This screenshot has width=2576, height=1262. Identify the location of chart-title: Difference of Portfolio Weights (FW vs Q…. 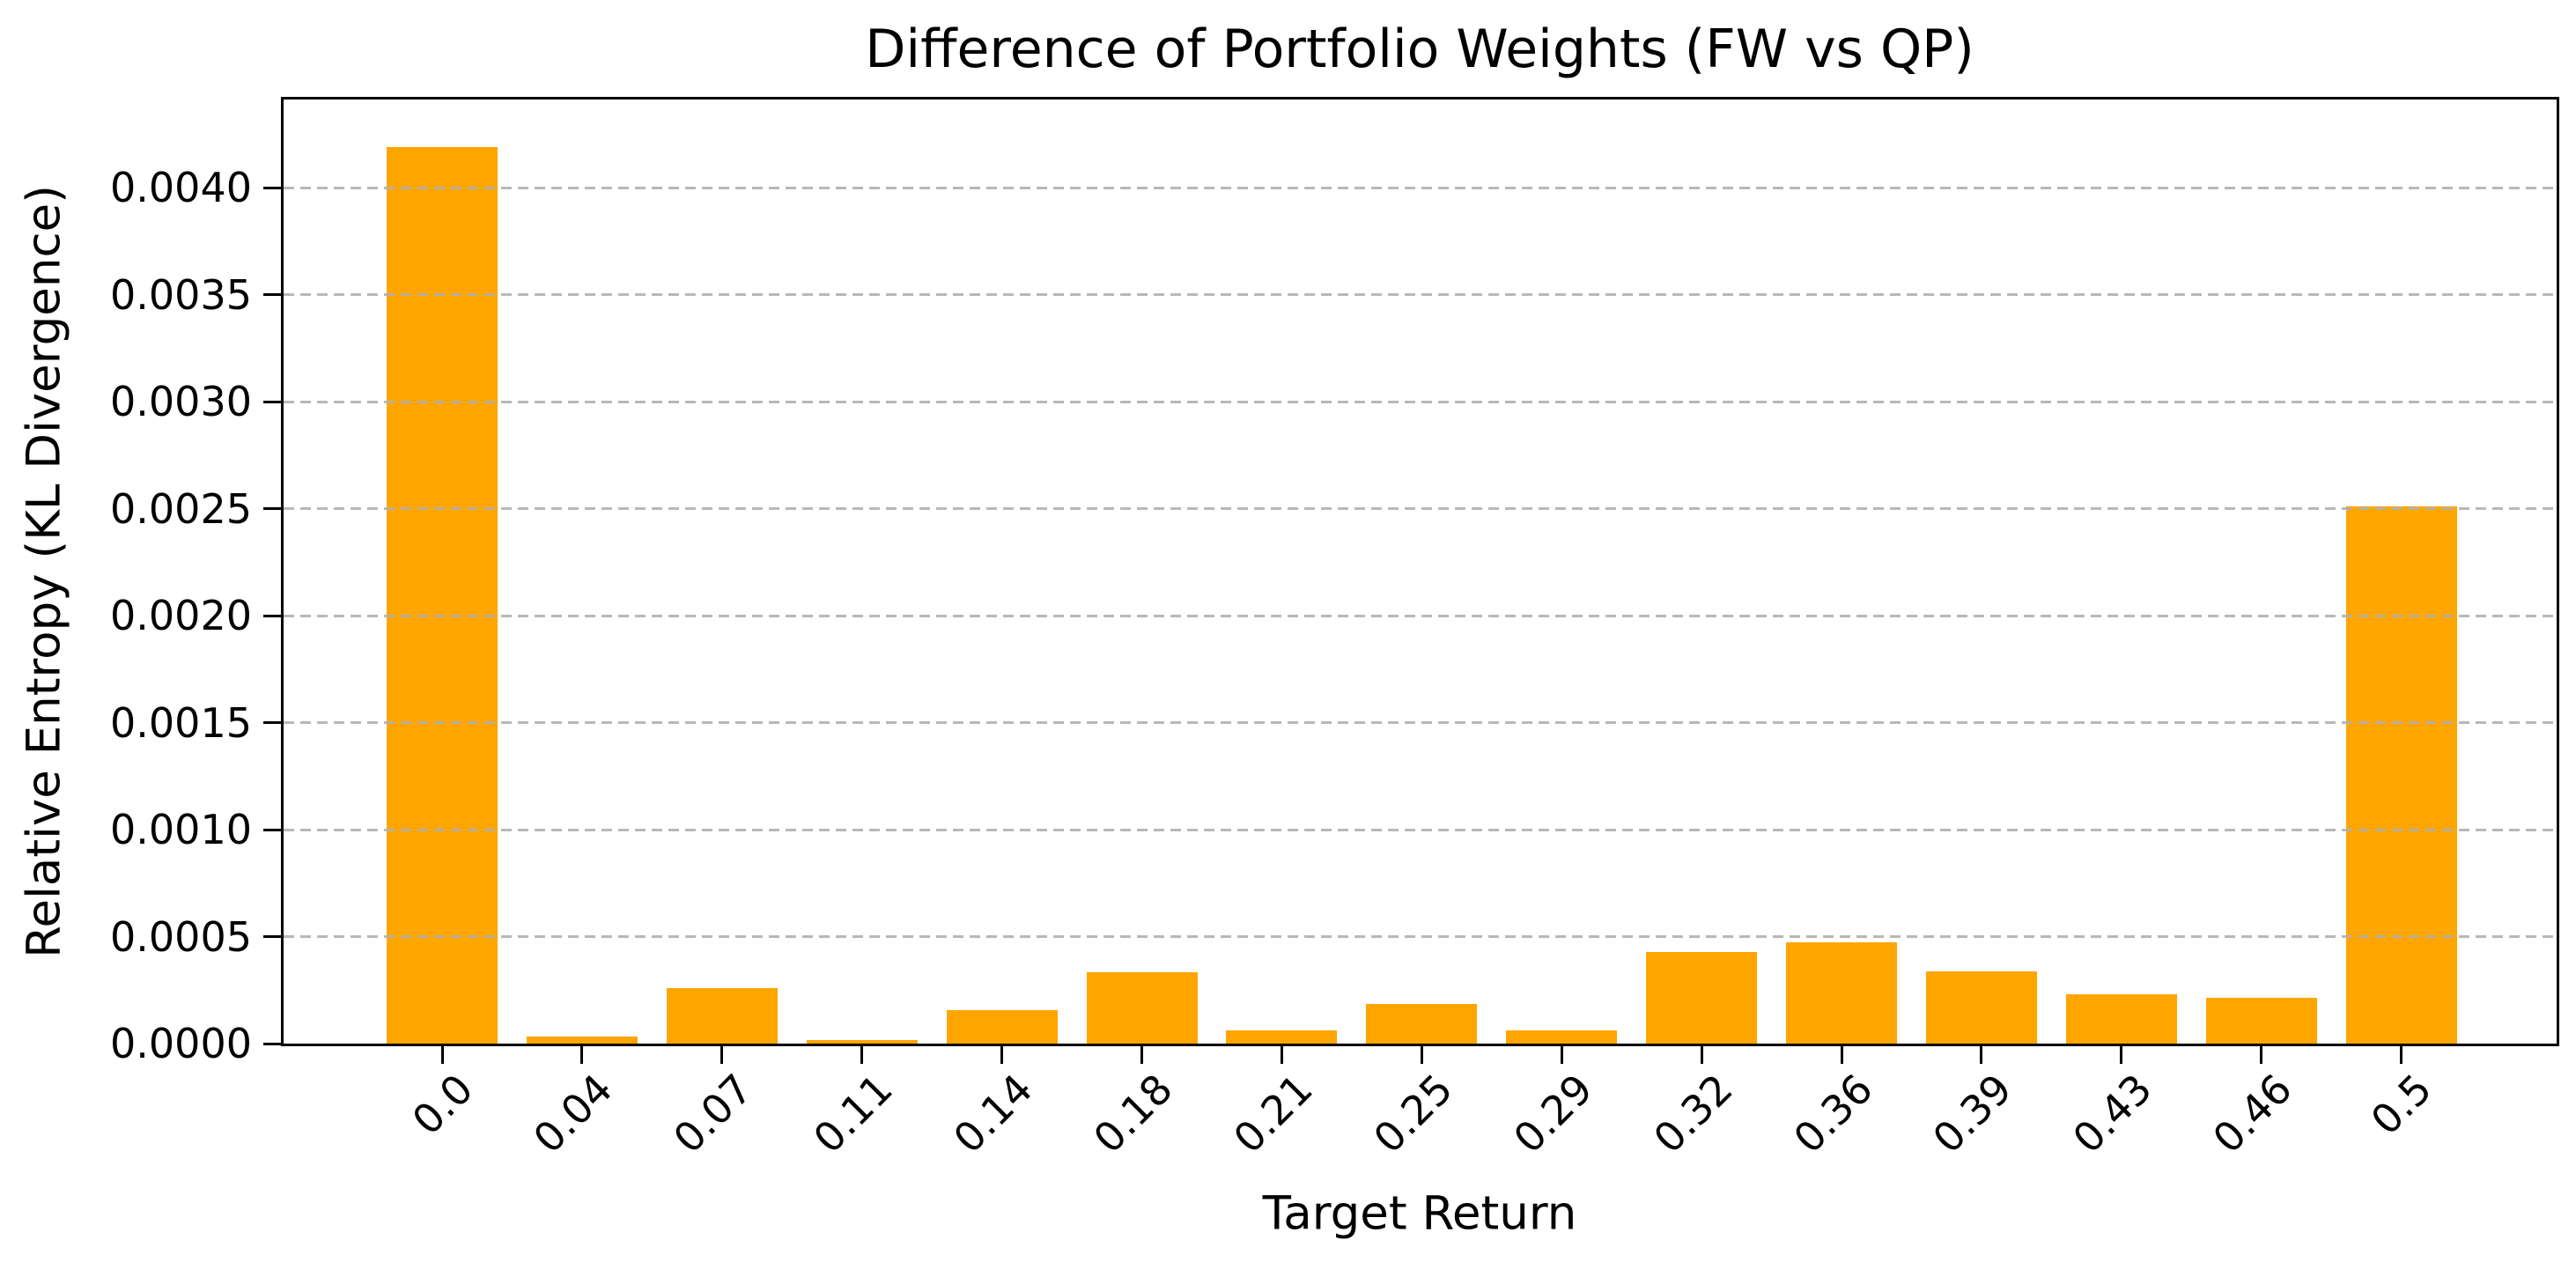
(1419, 49).